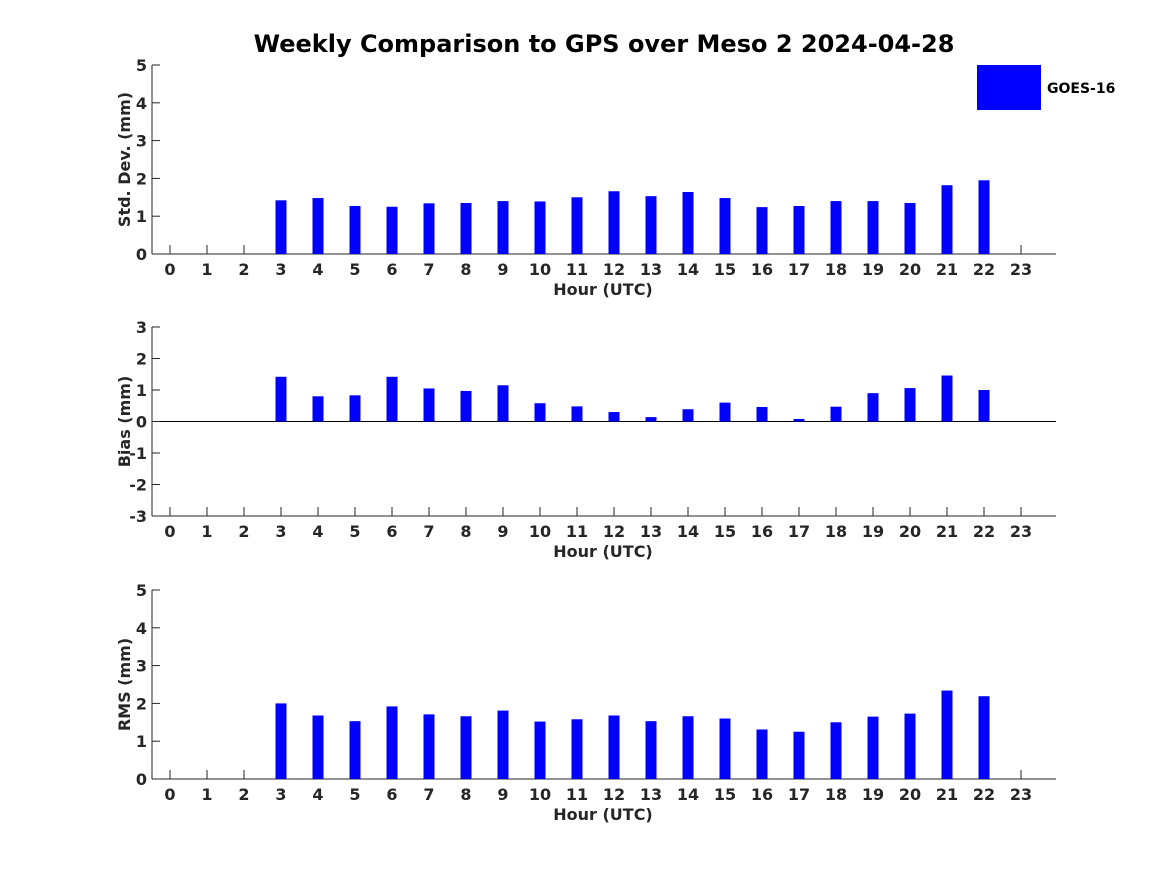 The width and height of the screenshot is (1167, 875). Describe the element at coordinates (280, 794) in the screenshot. I see `x-tick-label: 3` at that location.